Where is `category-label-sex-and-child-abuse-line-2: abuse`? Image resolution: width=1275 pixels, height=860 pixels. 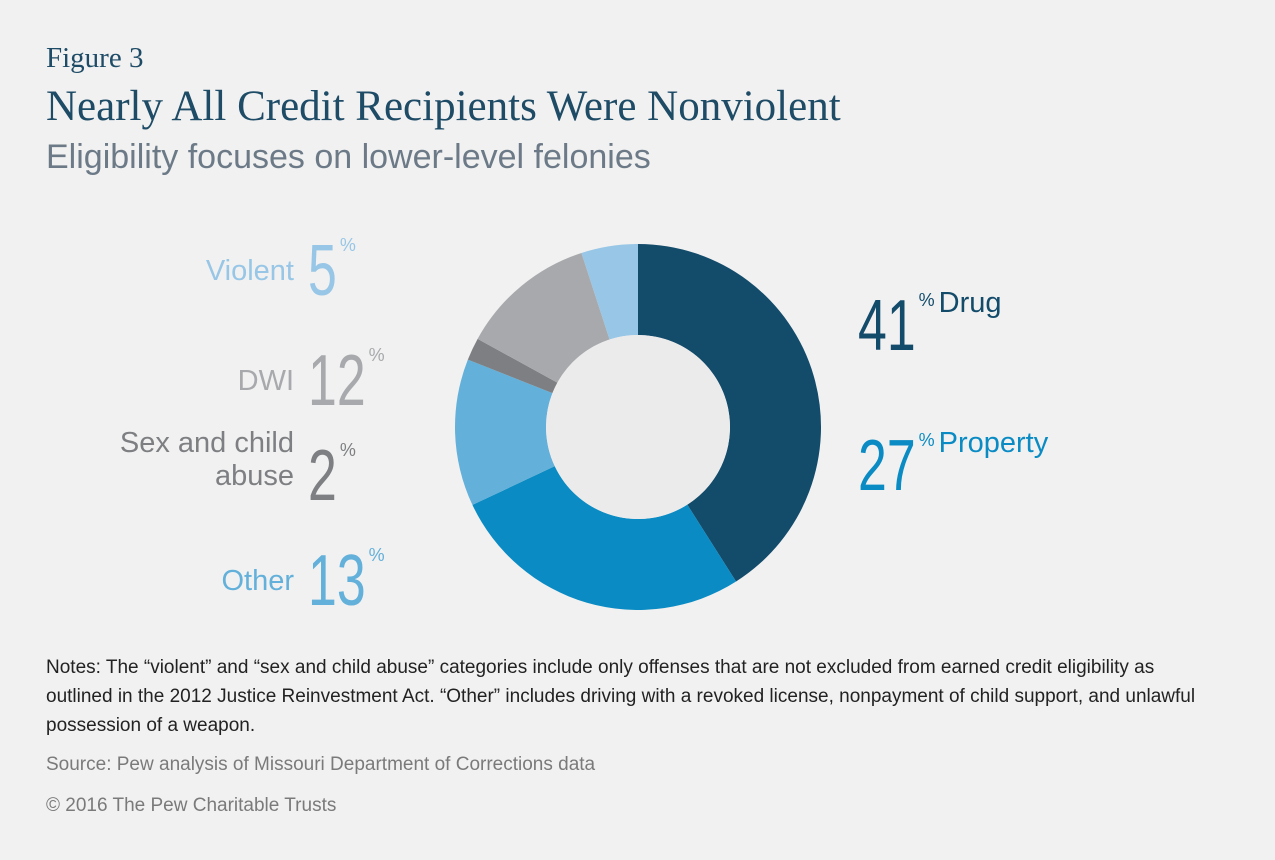 category-label-sex-and-child-abuse-line-2: abuse is located at coordinates (254, 476).